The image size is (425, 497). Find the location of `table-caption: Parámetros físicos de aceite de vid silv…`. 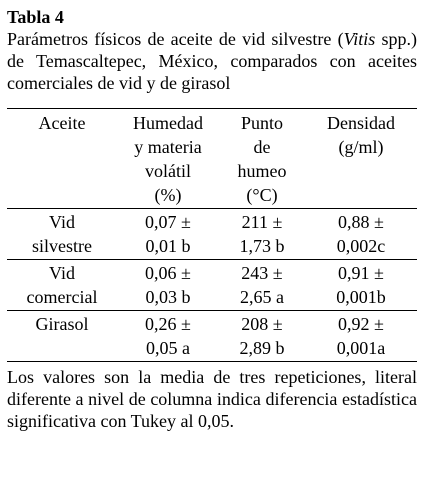

table-caption: Parámetros físicos de aceite de vid silv… is located at coordinates (212, 61).